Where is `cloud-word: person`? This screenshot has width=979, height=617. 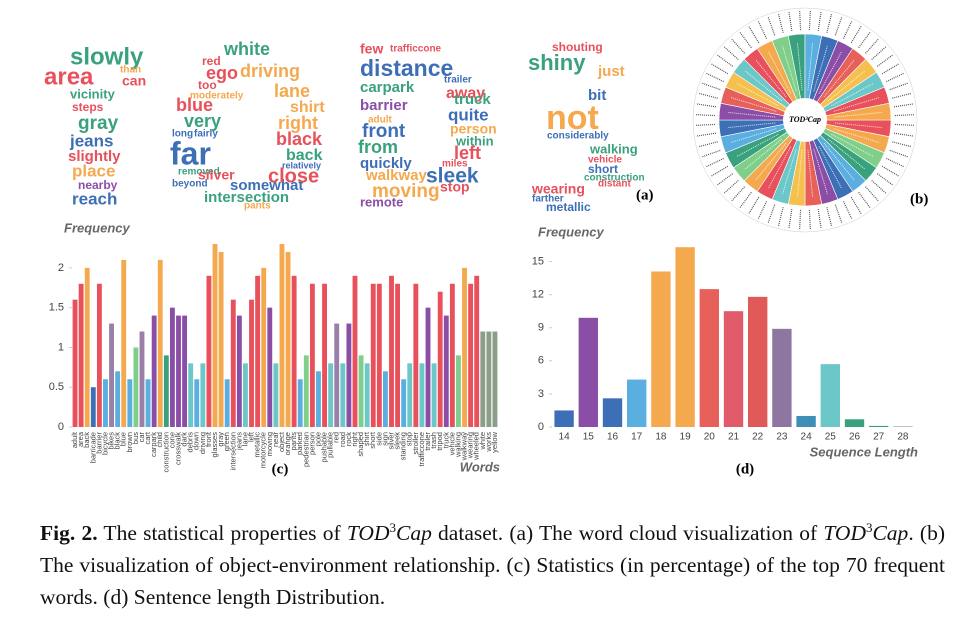 cloud-word: person is located at coordinates (473, 129).